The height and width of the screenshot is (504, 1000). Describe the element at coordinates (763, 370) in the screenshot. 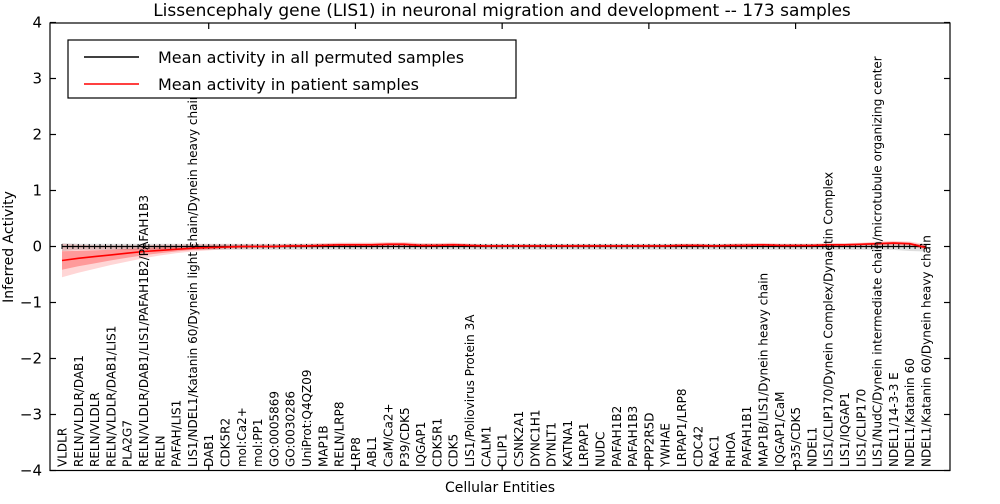

I see `x-category-label: MAP1B/LIS1/Dynein heavy chain` at that location.